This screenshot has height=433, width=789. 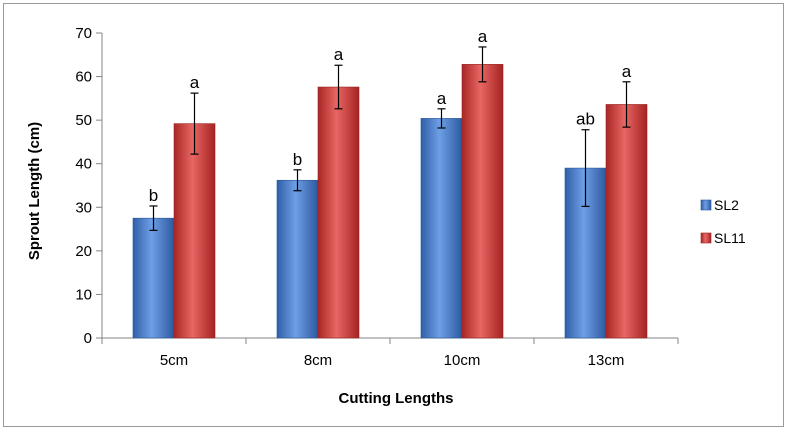 What do you see at coordinates (726, 205) in the screenshot?
I see `legend-label-sl2: SL2` at bounding box center [726, 205].